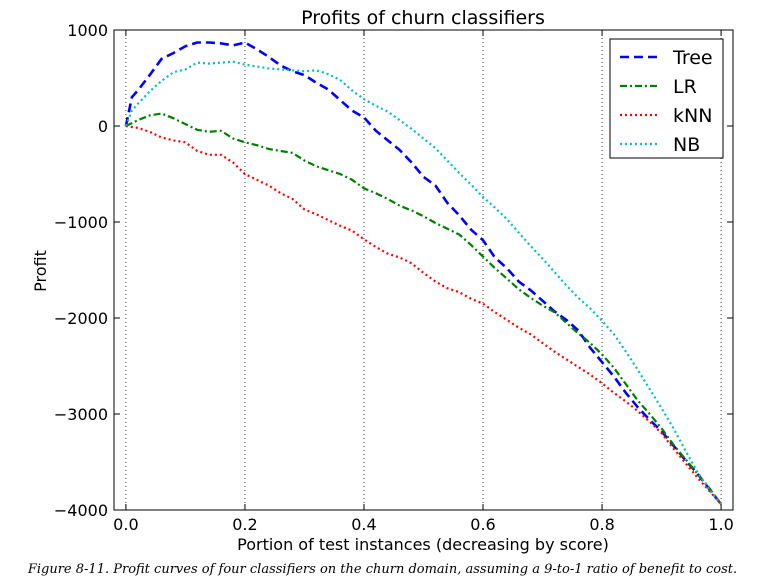 Image resolution: width=765 pixels, height=586 pixels. What do you see at coordinates (692, 116) in the screenshot?
I see `legend-label-knn: kNN` at bounding box center [692, 116].